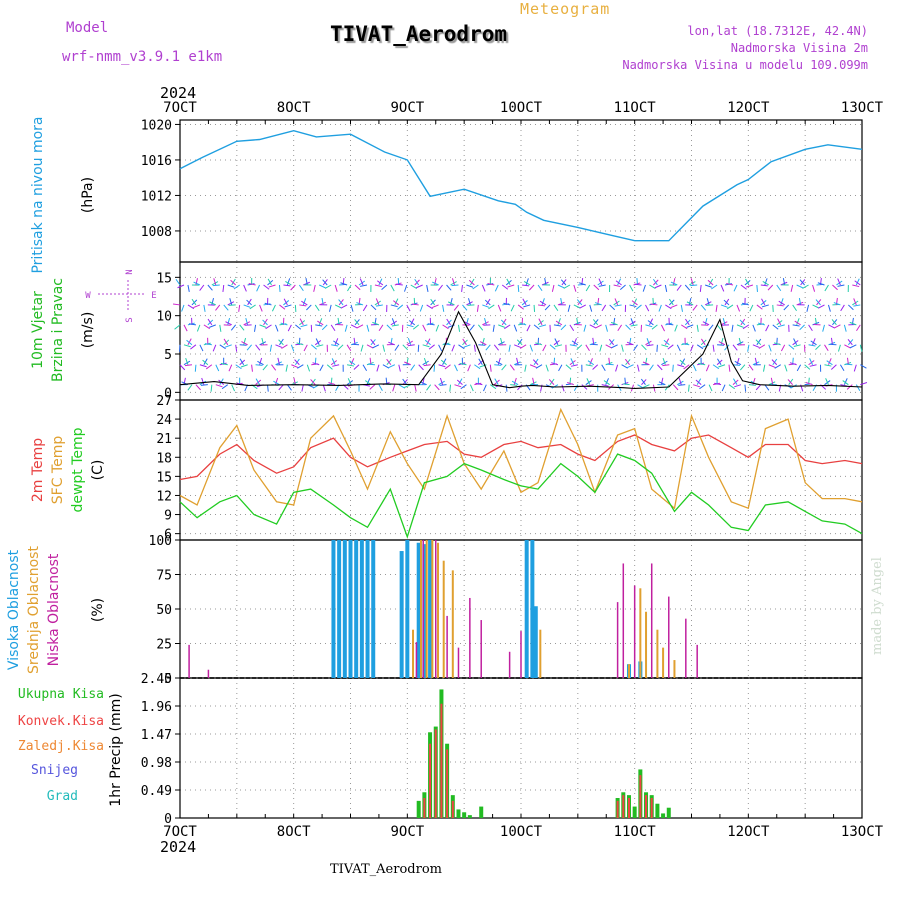  What do you see at coordinates (628, 808) in the screenshot?
I see `precip-conv-bar` at bounding box center [628, 808].